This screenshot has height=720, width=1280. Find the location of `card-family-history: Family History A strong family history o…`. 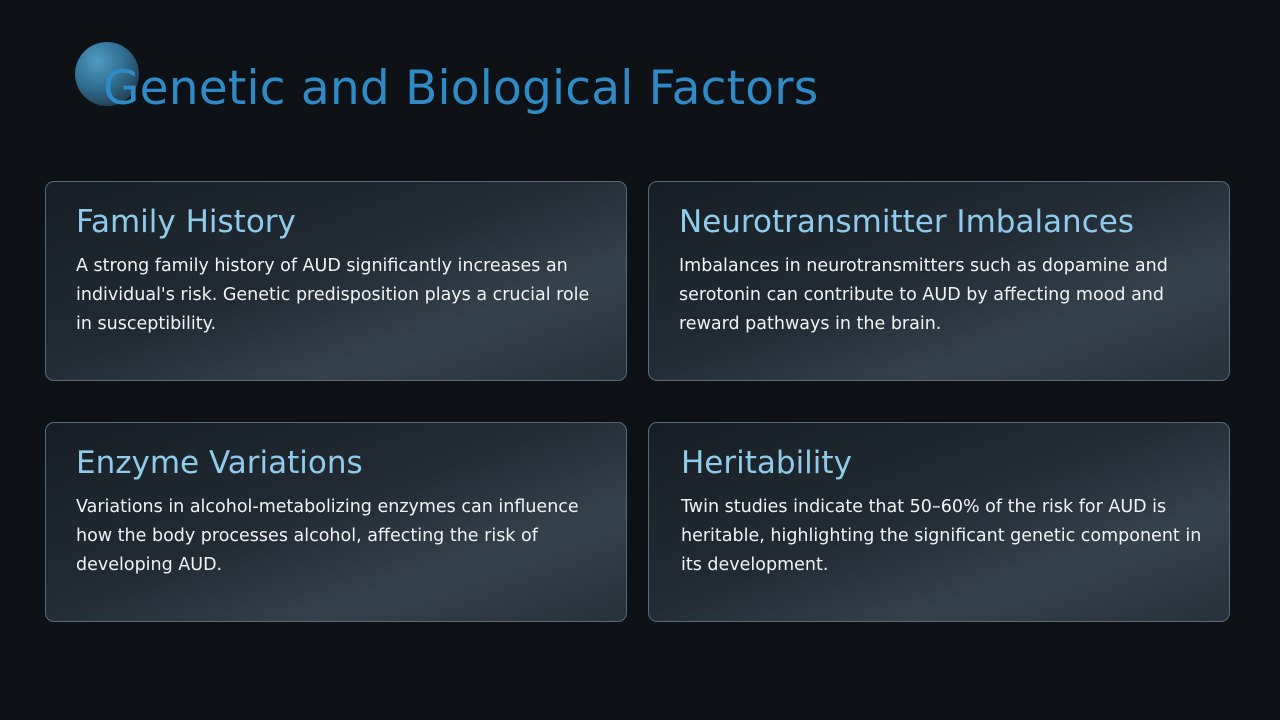

card-family-history: Family History A strong family history o… is located at coordinates (336, 281).